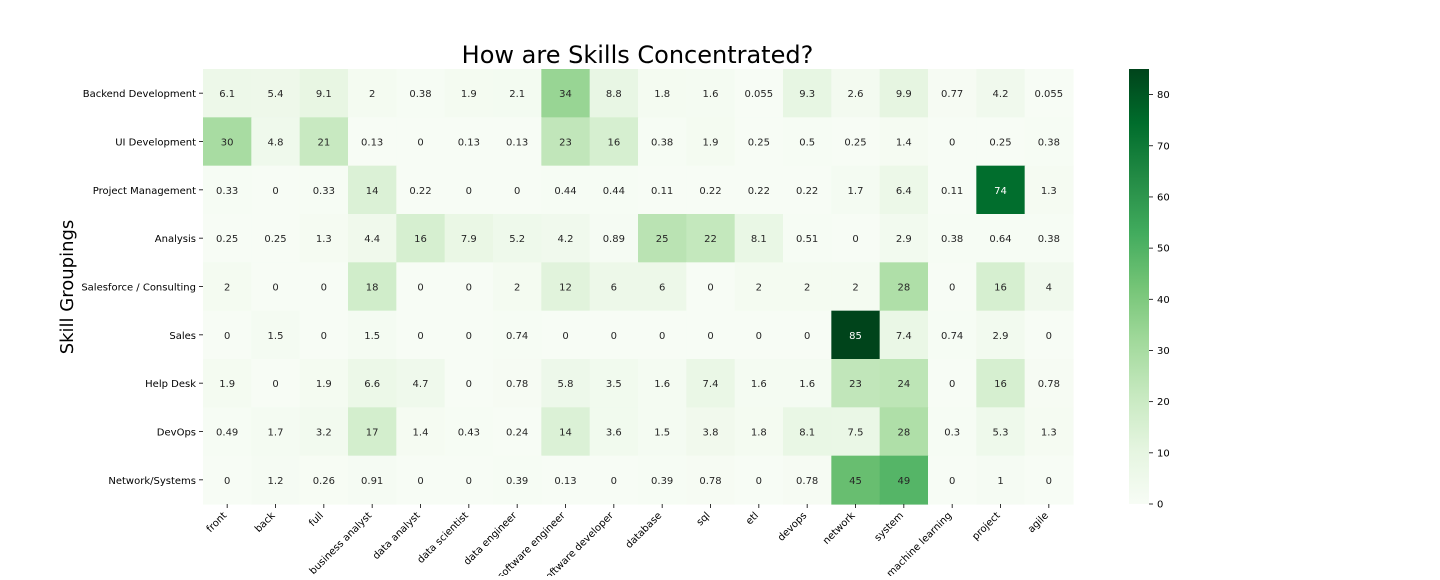 The height and width of the screenshot is (580, 1440). Describe the element at coordinates (1139, 286) in the screenshot. I see `colorbar-gradient` at that location.